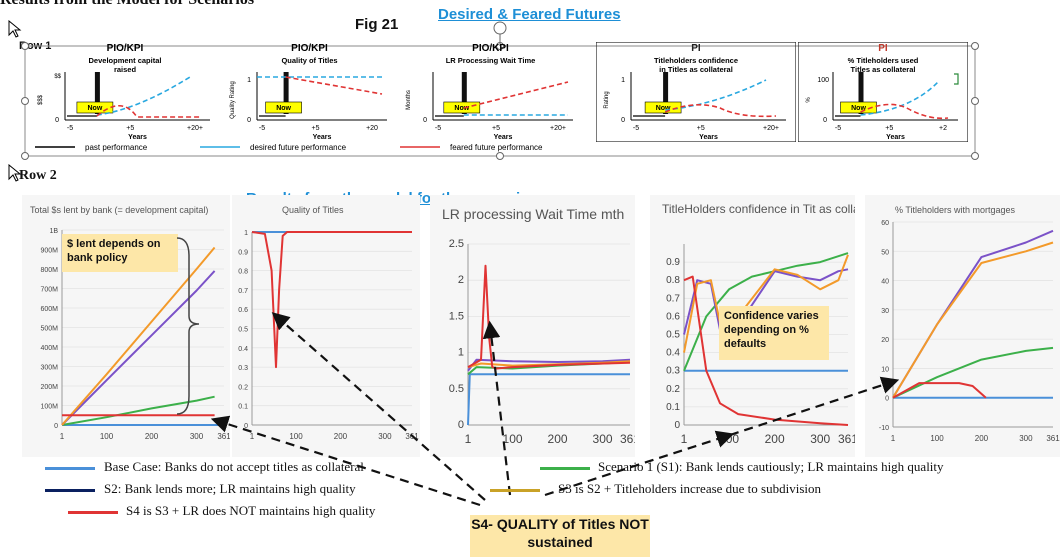 This screenshot has width=1060, height=557. I want to click on row1-ylabel: $$$, so click(41, 99).